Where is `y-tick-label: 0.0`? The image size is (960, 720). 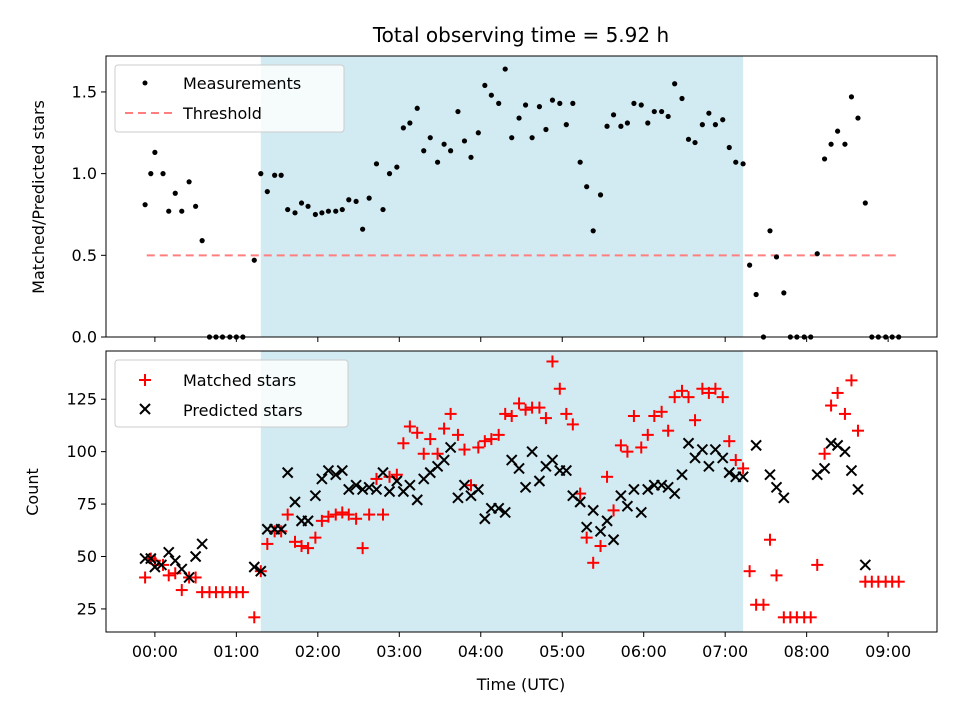 y-tick-label: 0.0 is located at coordinates (84, 337).